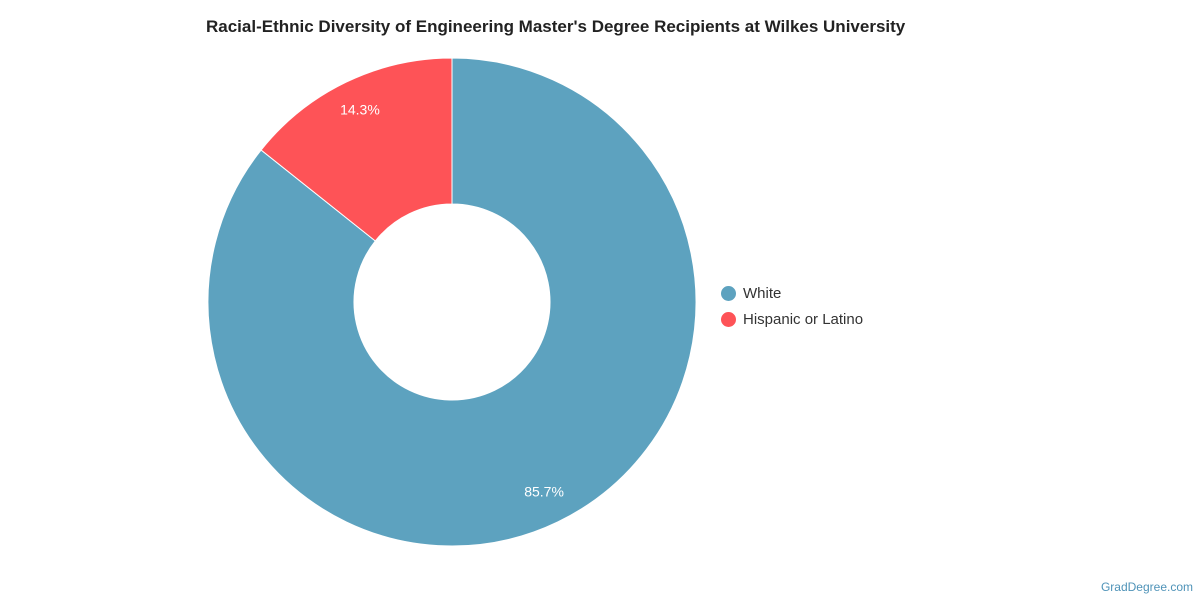 This screenshot has height=600, width=1200. I want to click on legend-label-white: White, so click(762, 293).